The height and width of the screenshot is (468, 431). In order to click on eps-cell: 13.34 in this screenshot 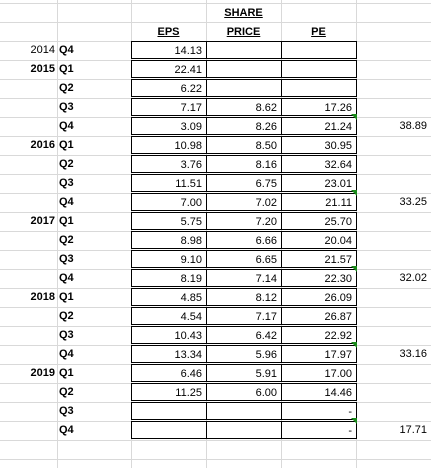, I will do `click(169, 354)`.